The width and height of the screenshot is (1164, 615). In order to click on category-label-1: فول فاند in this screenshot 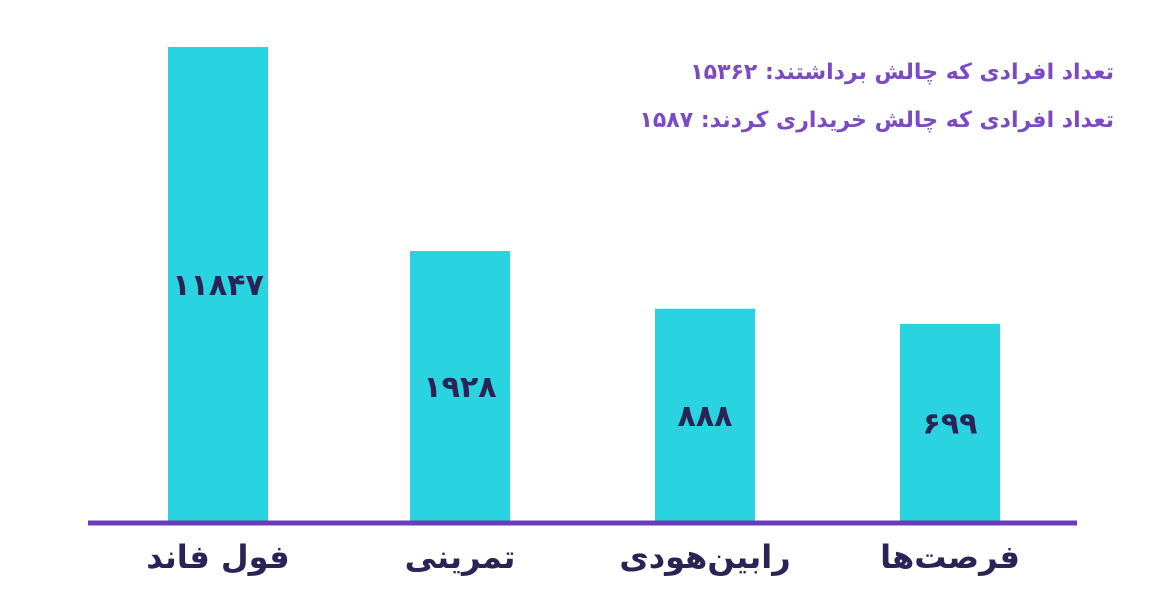, I will do `click(217, 557)`.